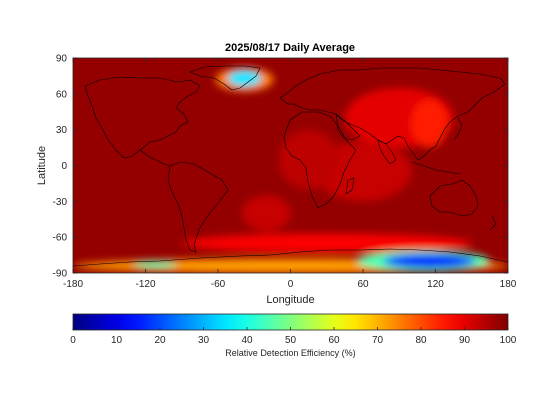  What do you see at coordinates (225, 78) in the screenshot?
I see `coastline-greenland` at bounding box center [225, 78].